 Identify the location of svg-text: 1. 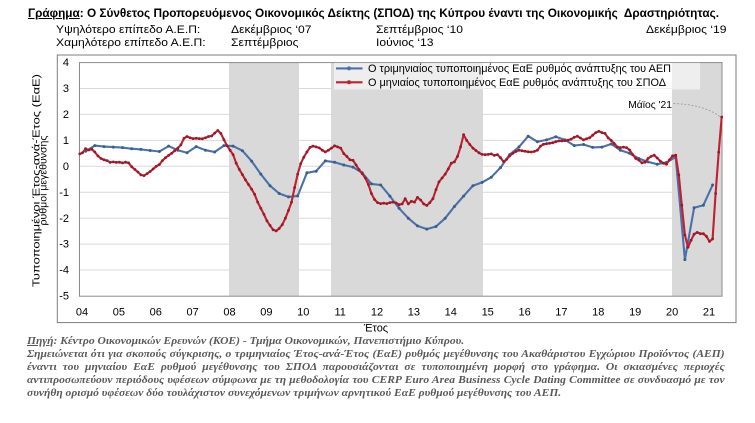
(66, 141).